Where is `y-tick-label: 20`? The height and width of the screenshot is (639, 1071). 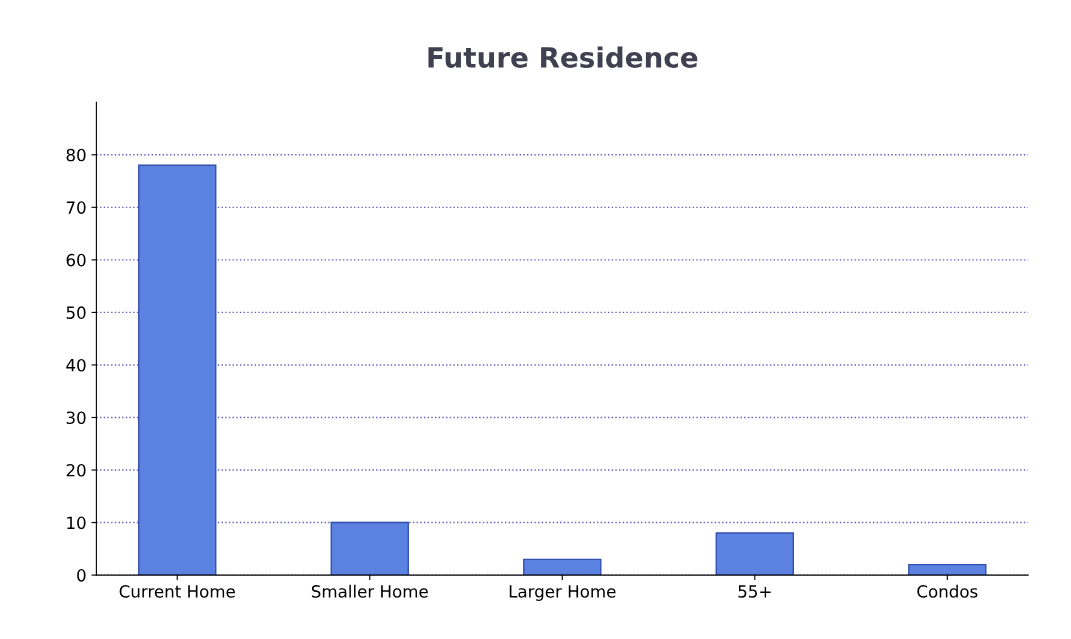
y-tick-label: 20 is located at coordinates (76, 470).